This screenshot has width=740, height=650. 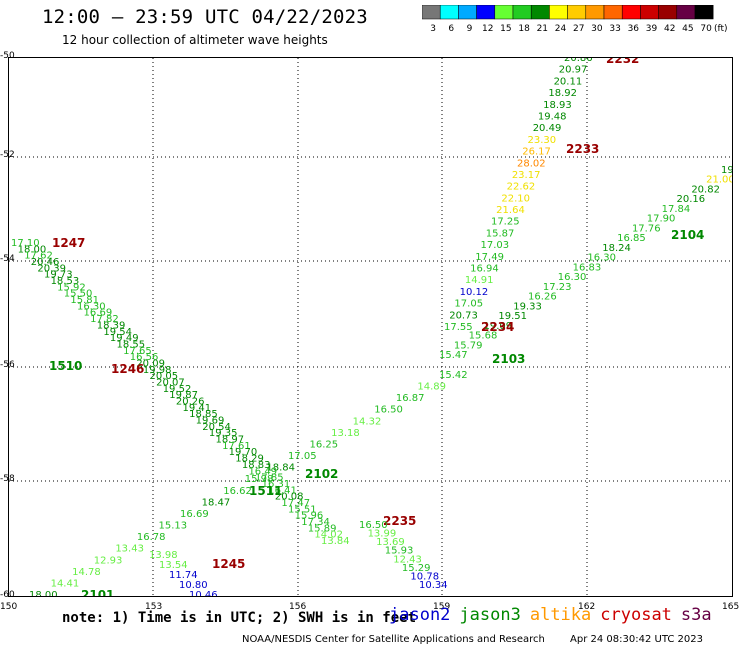 I want to click on wave-height-value: 22.10, so click(x=515, y=198).